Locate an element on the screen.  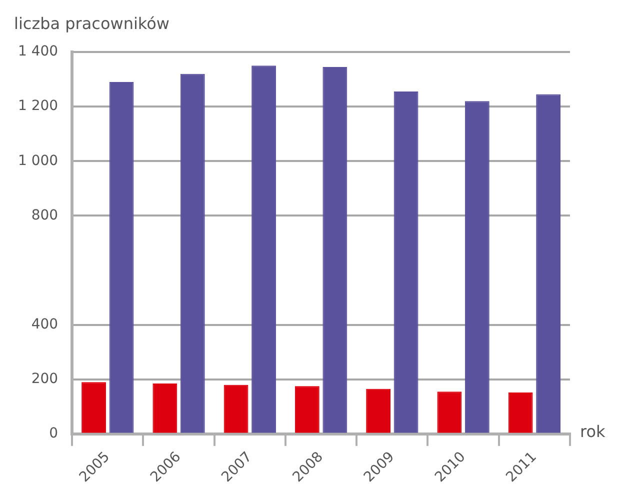
y-tick-label: 1 000 is located at coordinates (38, 160).